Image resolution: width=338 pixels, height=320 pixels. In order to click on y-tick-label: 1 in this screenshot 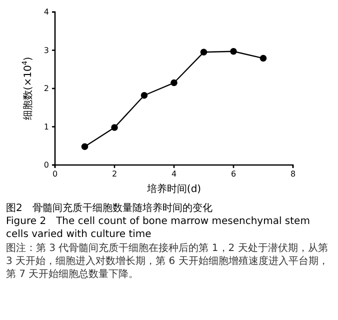, I will do `click(46, 127)`.